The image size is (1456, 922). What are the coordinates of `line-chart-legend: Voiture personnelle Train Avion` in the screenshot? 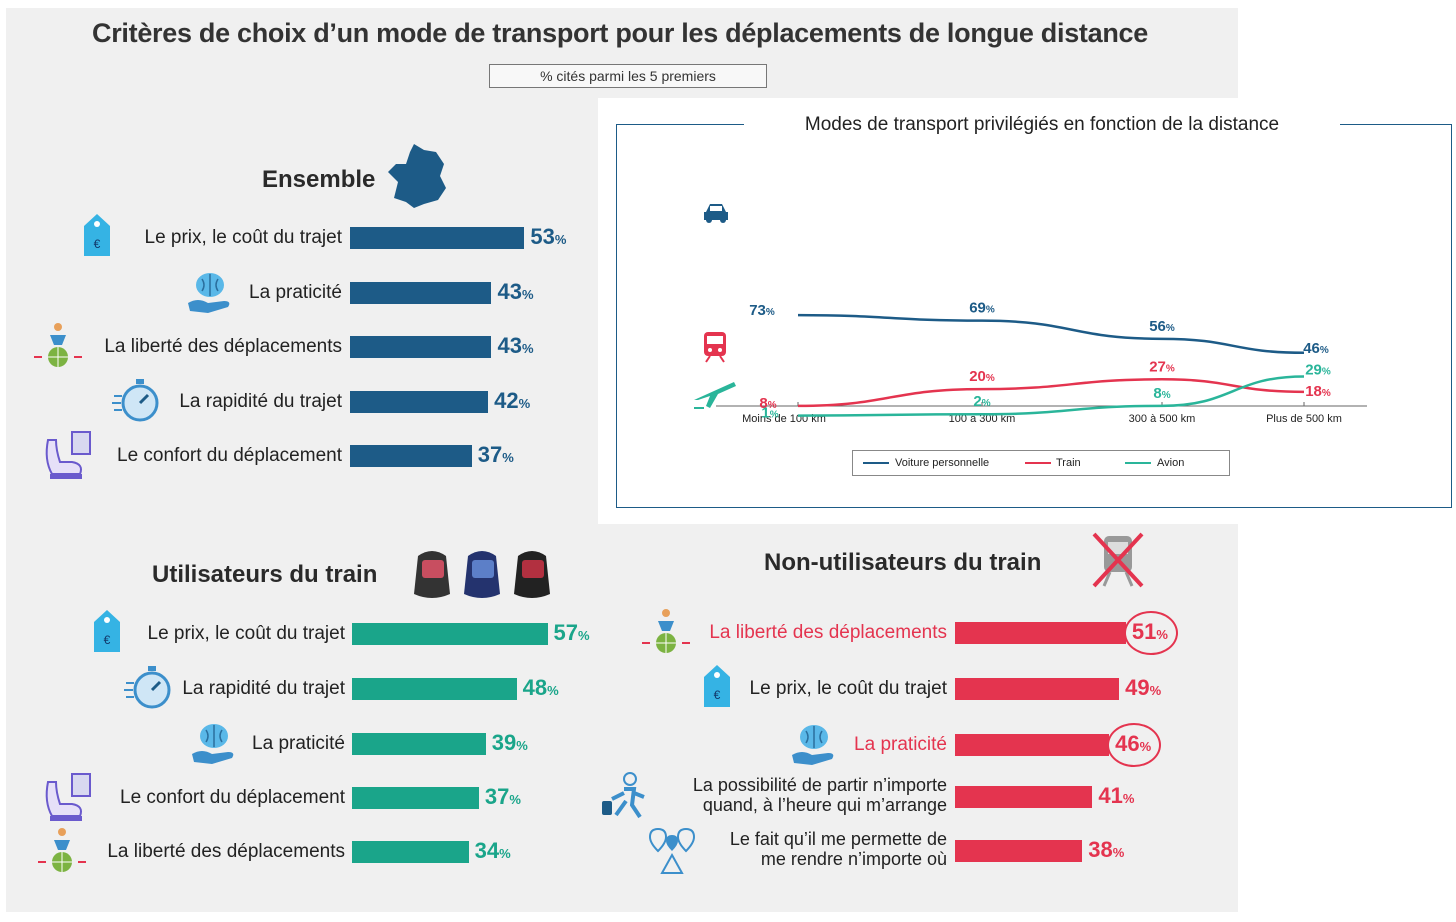 It's located at (1041, 463).